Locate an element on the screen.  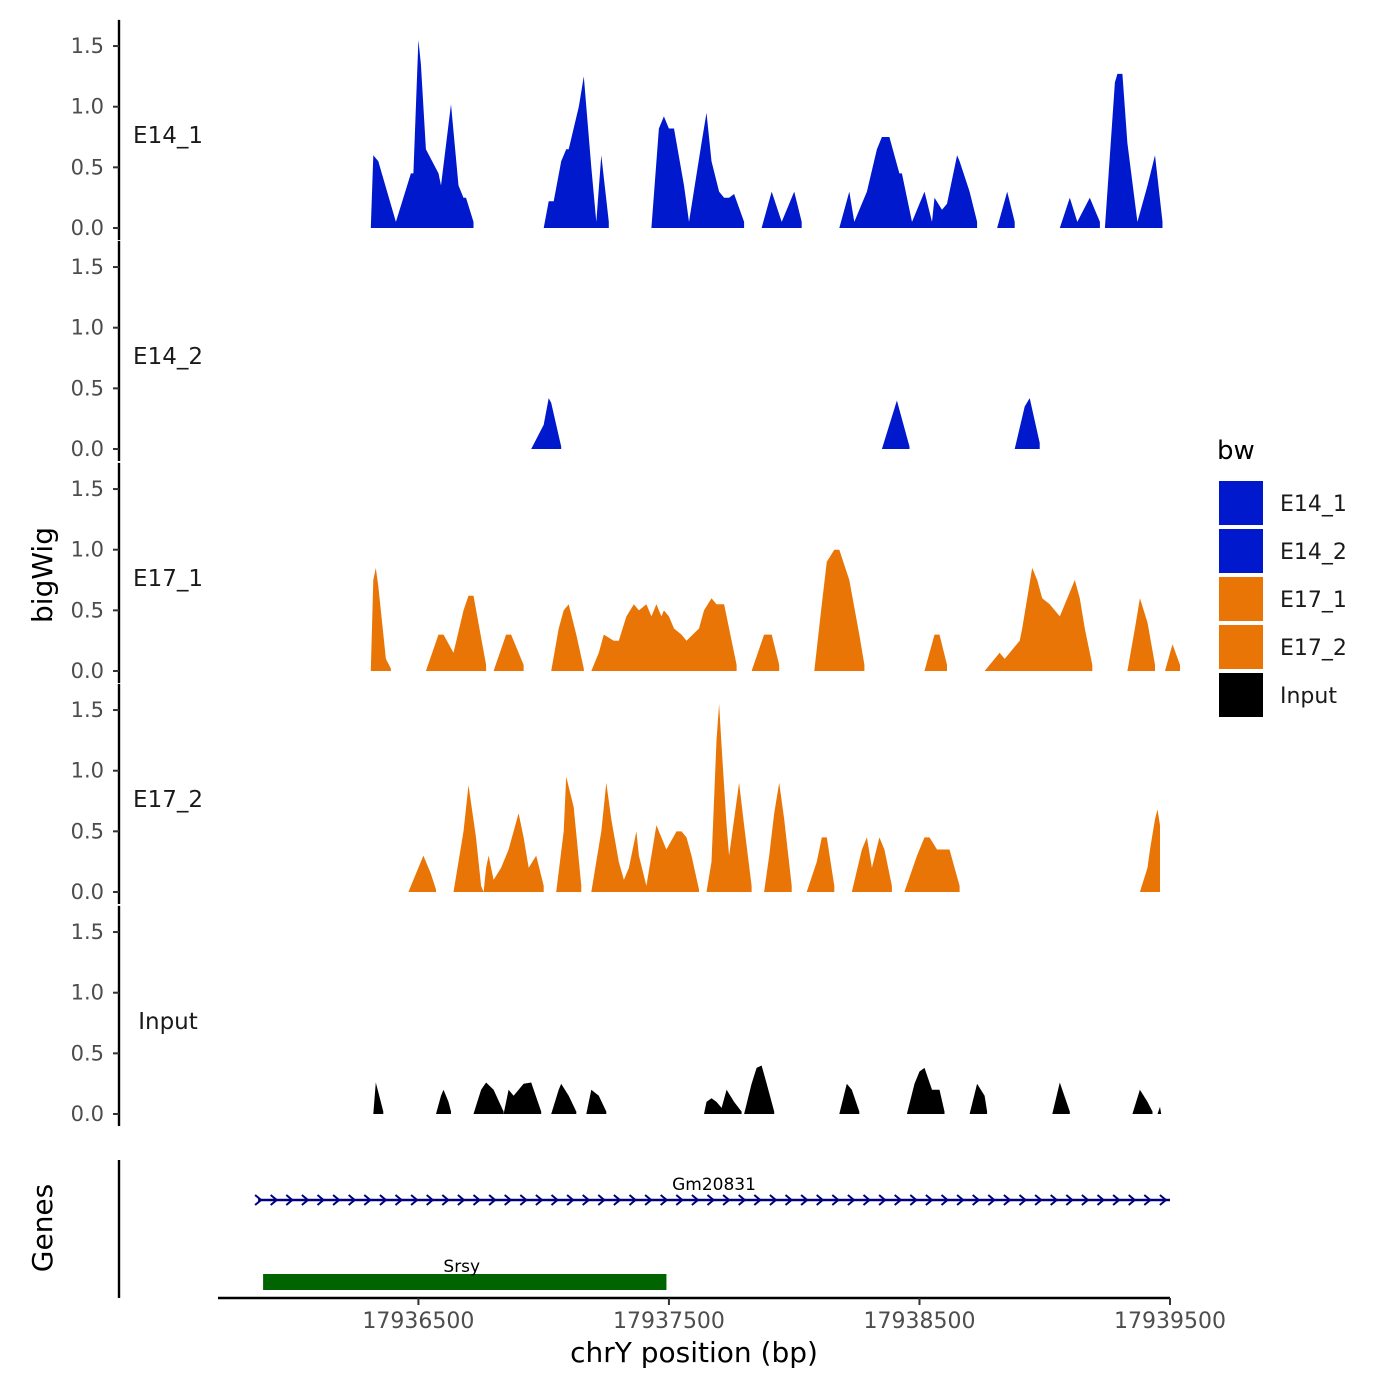
legend-item: E14_2 is located at coordinates (1282, 551).